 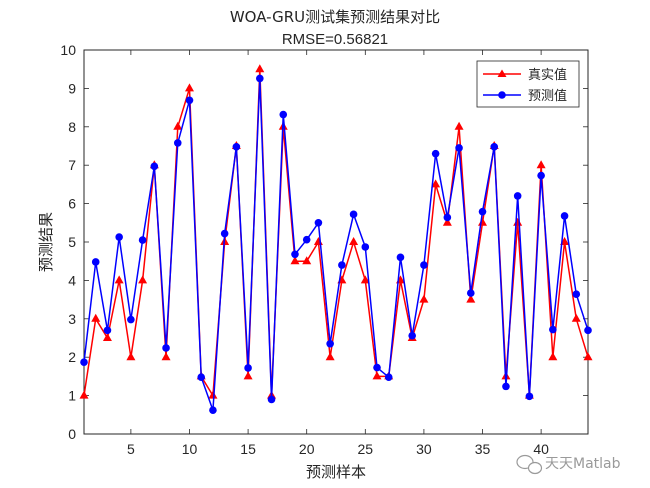 I want to click on legend-box, so click(x=528, y=84).